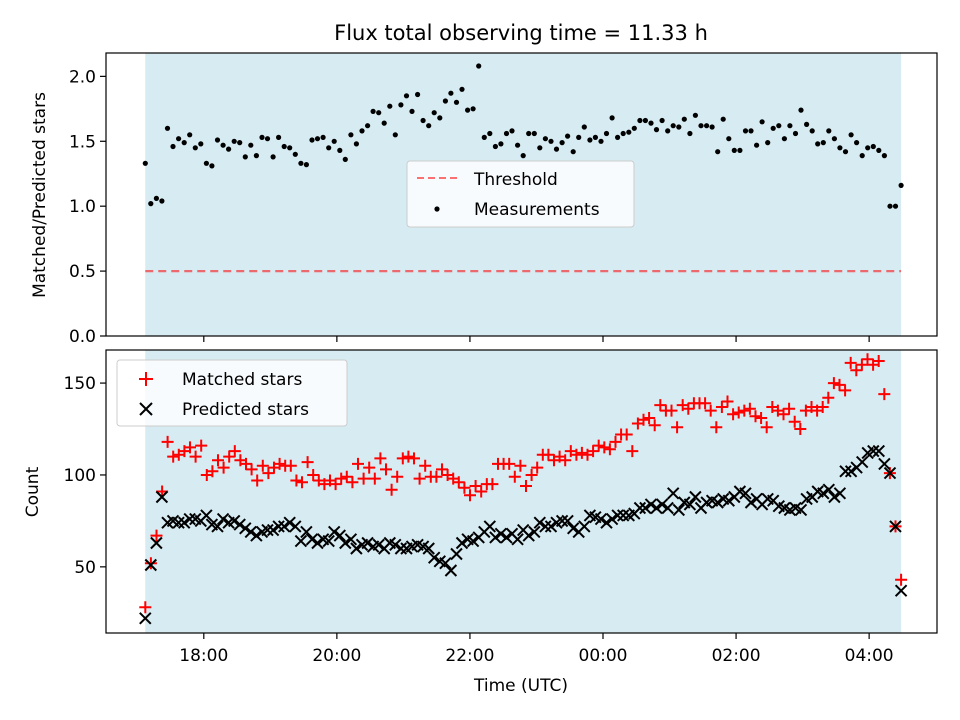 The image size is (960, 720). Describe the element at coordinates (232, 393) in the screenshot. I see `bottom-legend: Matched stars Predicted stars` at that location.